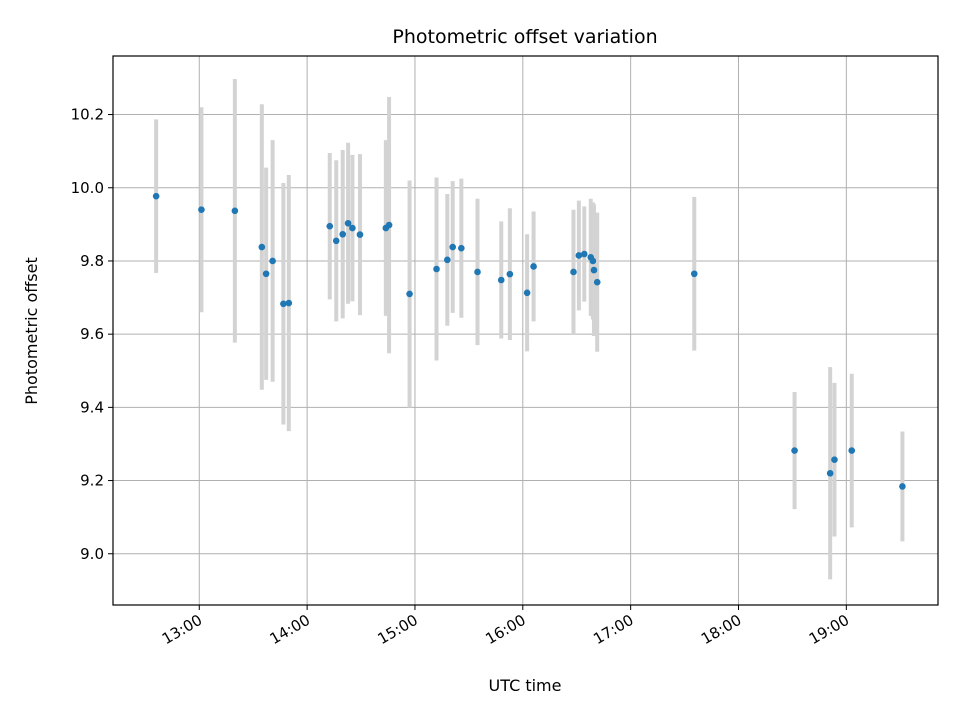 The image size is (960, 720). Describe the element at coordinates (92, 481) in the screenshot. I see `y-tick-label: 9.2` at that location.